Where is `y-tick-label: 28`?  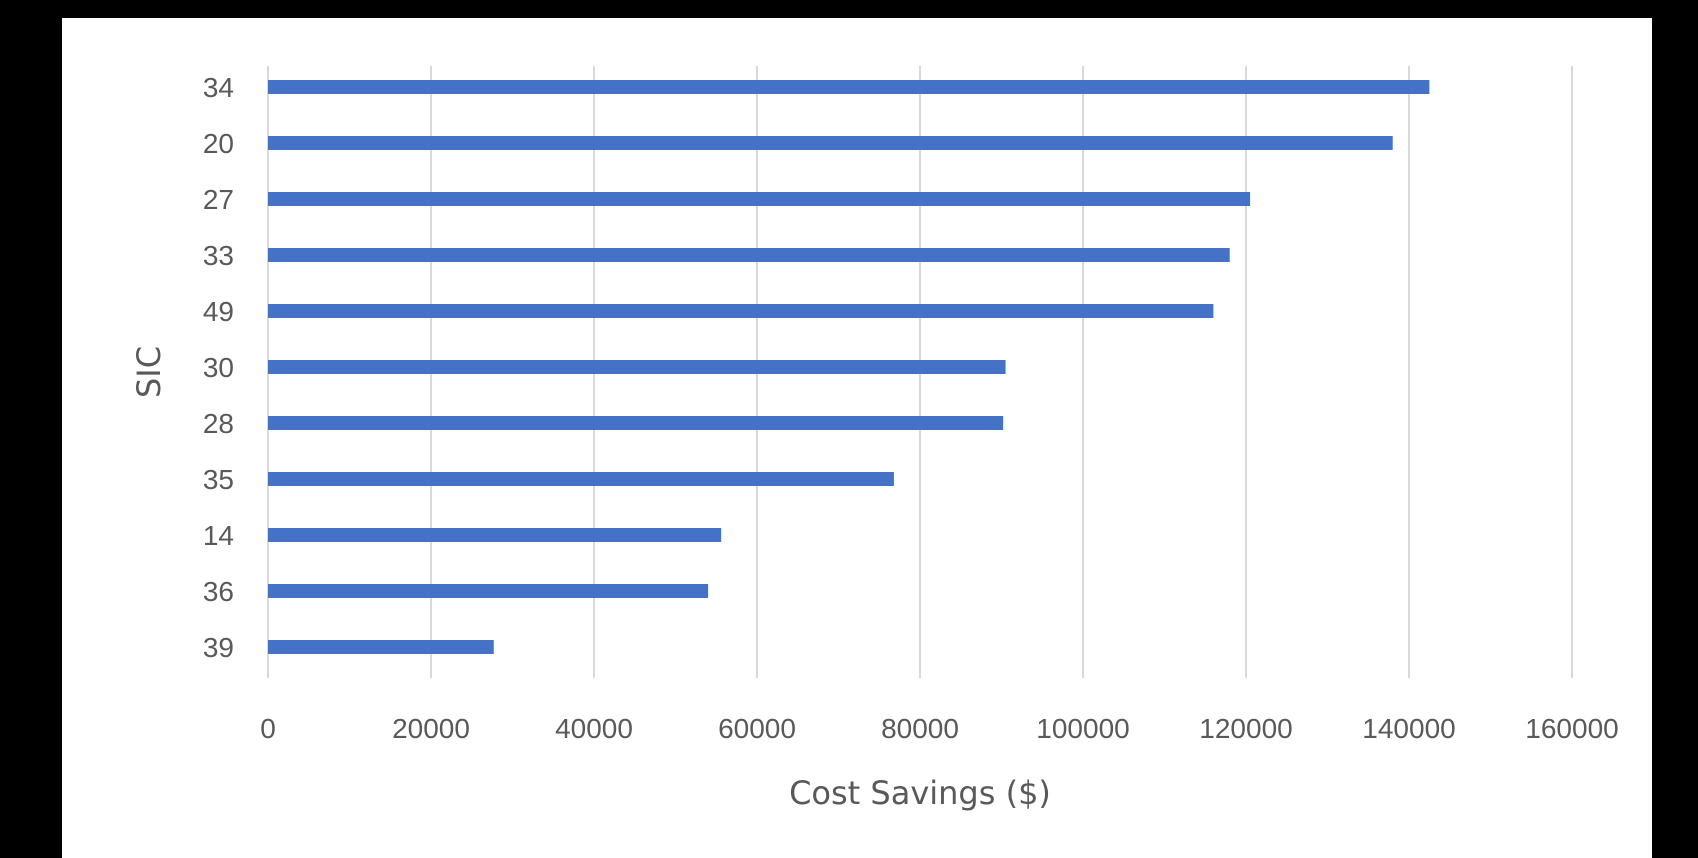 y-tick-label: 28 is located at coordinates (218, 423).